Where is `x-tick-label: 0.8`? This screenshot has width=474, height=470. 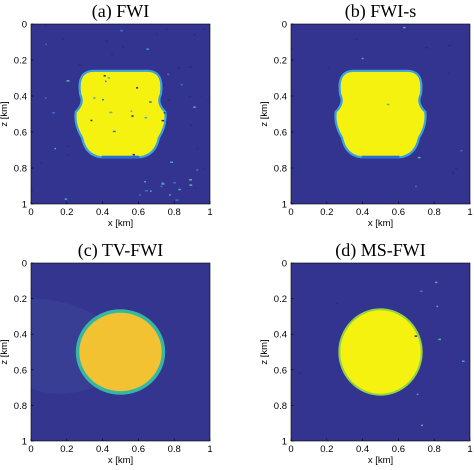
x-tick-label: 0.8 is located at coordinates (174, 449).